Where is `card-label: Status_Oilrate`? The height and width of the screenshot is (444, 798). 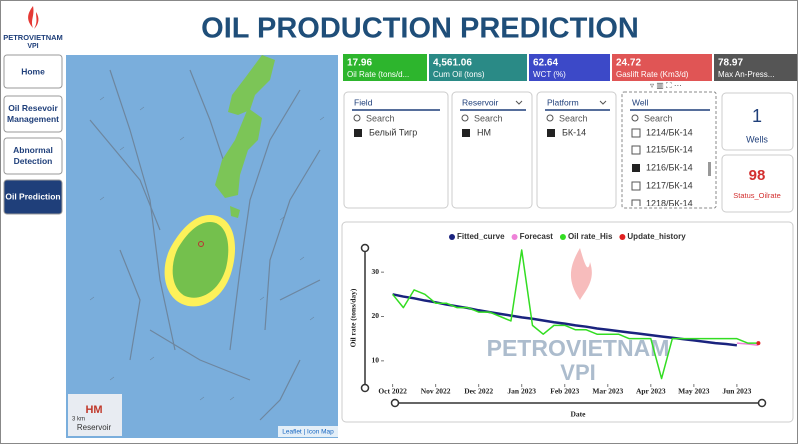 card-label: Status_Oilrate is located at coordinates (757, 195).